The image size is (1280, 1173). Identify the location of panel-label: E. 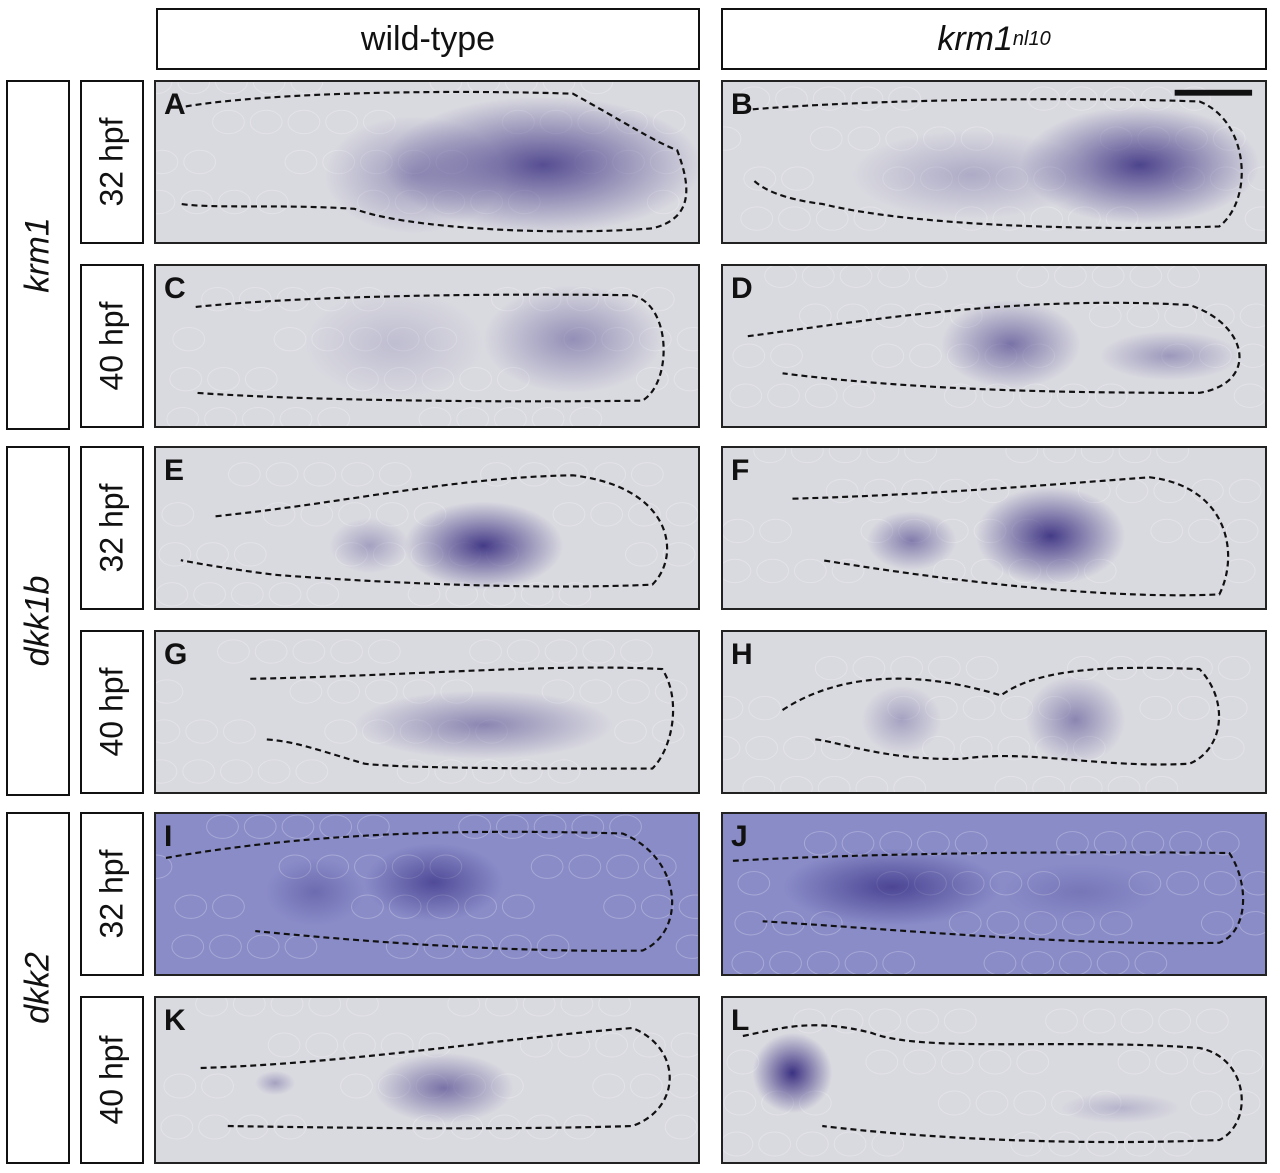
(174, 470).